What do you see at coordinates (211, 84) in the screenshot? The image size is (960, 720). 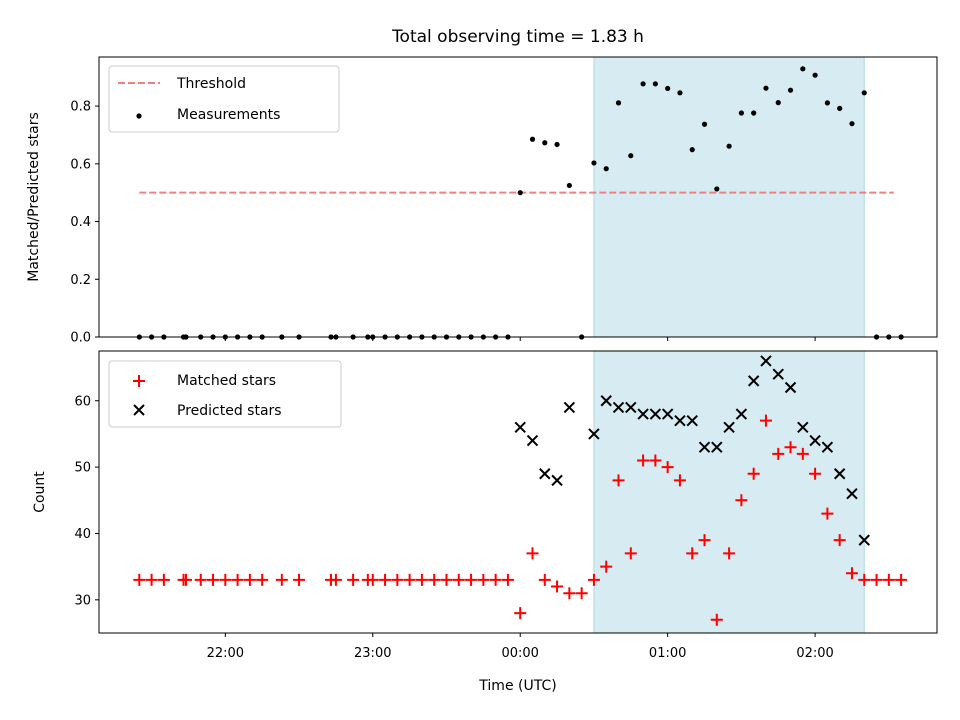 I see `legend-threshold-label: Threshold` at bounding box center [211, 84].